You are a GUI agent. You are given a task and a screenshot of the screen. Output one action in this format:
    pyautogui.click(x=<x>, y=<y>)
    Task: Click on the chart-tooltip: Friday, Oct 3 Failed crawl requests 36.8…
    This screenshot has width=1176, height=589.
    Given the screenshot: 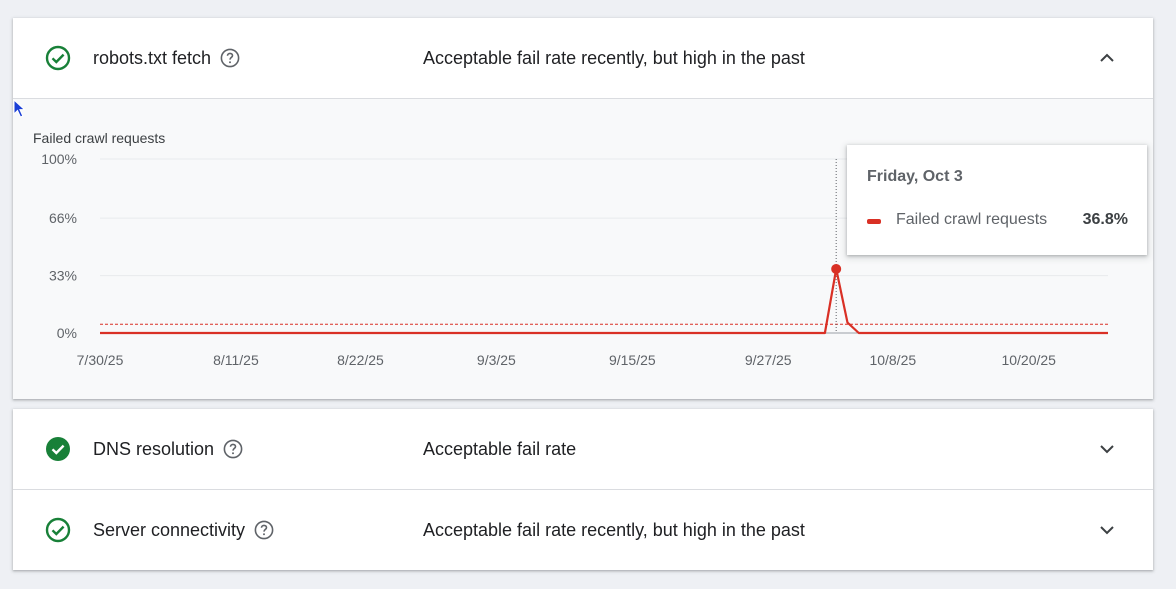 What is the action you would take?
    pyautogui.click(x=997, y=200)
    